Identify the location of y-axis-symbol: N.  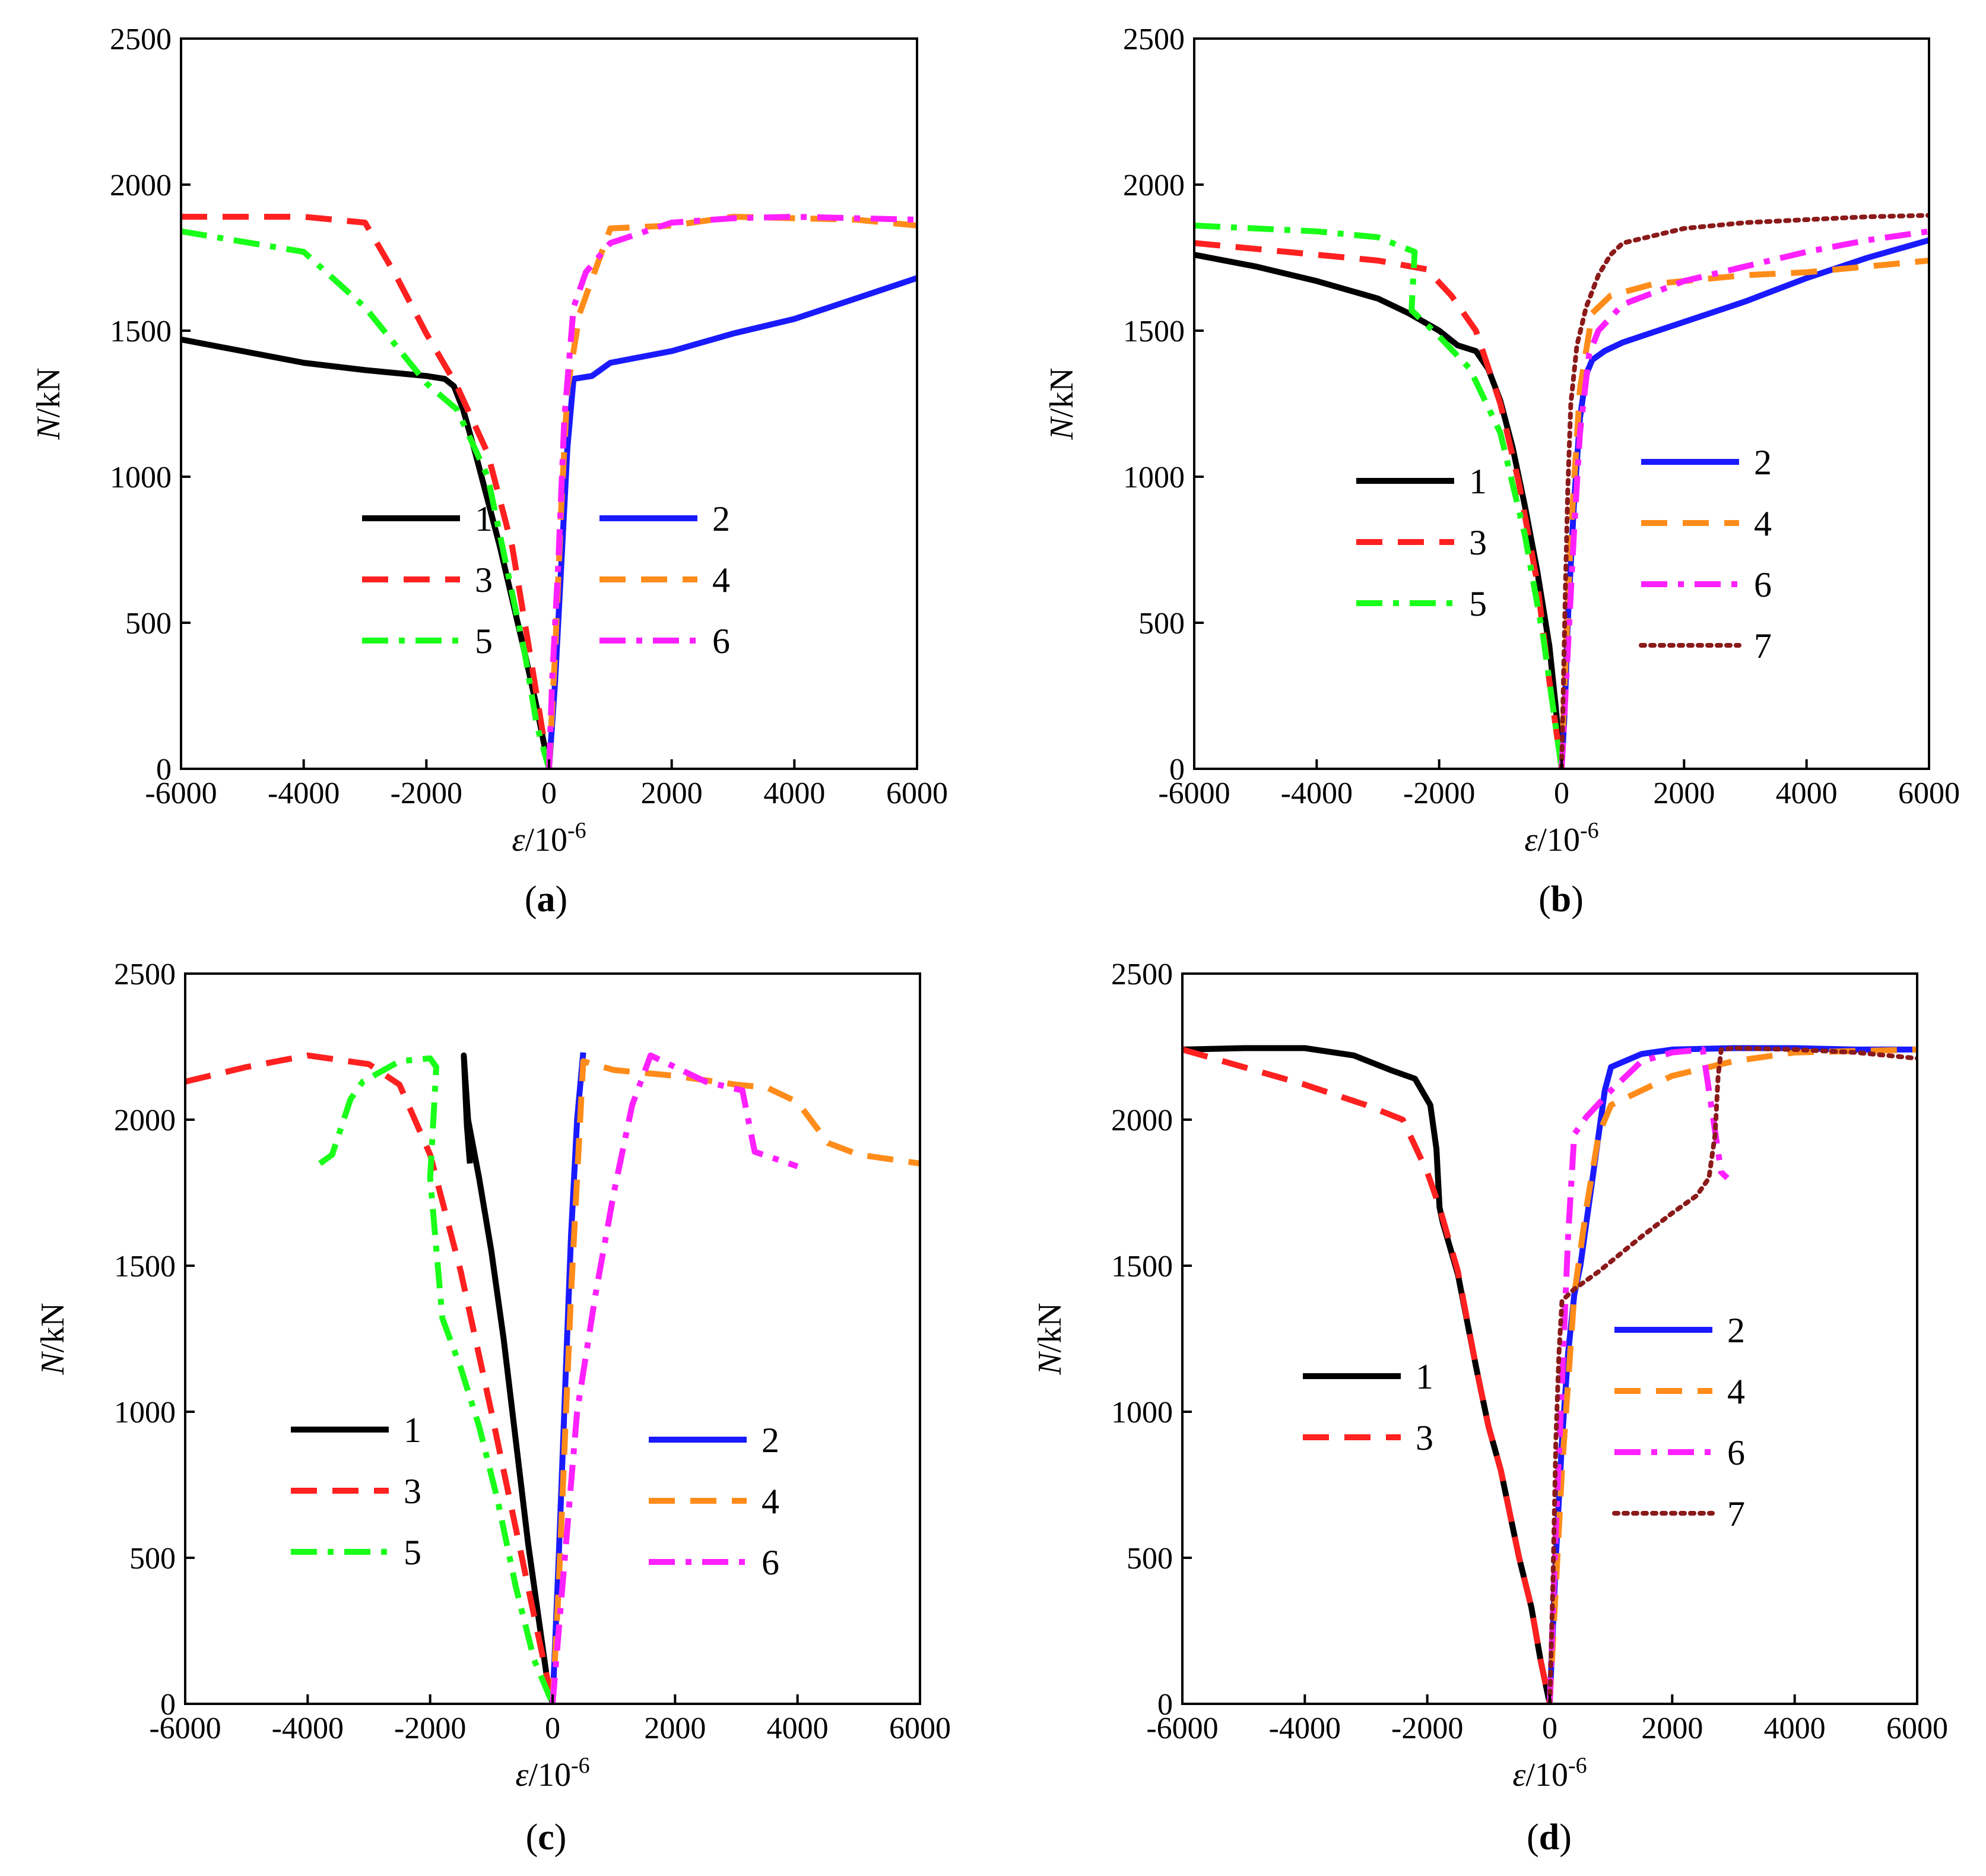
(48, 428).